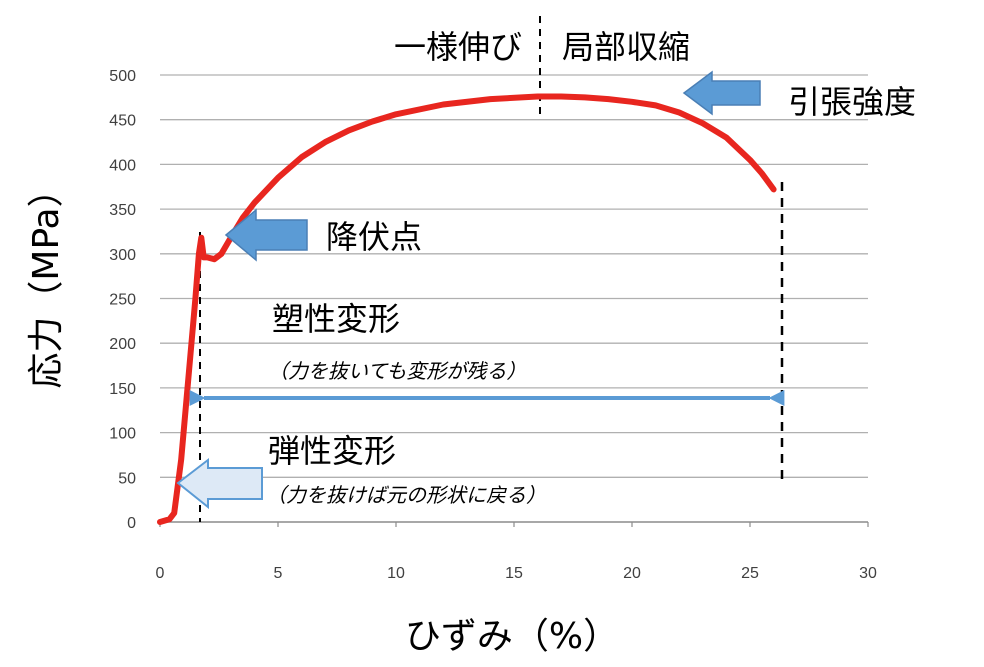 The width and height of the screenshot is (984, 667). Describe the element at coordinates (336, 319) in the screenshot. I see `plastic-deformation-label: 塑性変形` at that location.